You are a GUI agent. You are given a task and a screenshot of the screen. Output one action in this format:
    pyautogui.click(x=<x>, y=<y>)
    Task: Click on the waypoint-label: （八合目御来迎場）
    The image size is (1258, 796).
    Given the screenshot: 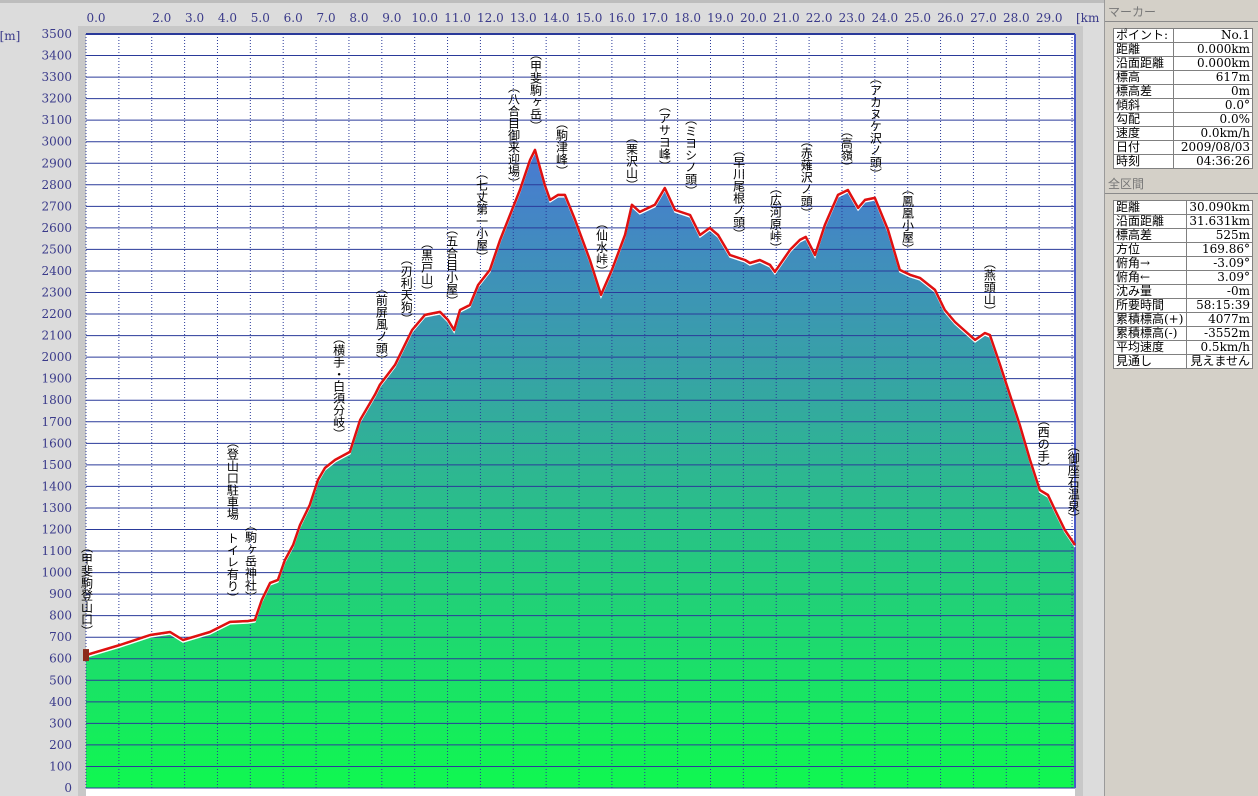 What is the action you would take?
    pyautogui.click(x=513, y=135)
    